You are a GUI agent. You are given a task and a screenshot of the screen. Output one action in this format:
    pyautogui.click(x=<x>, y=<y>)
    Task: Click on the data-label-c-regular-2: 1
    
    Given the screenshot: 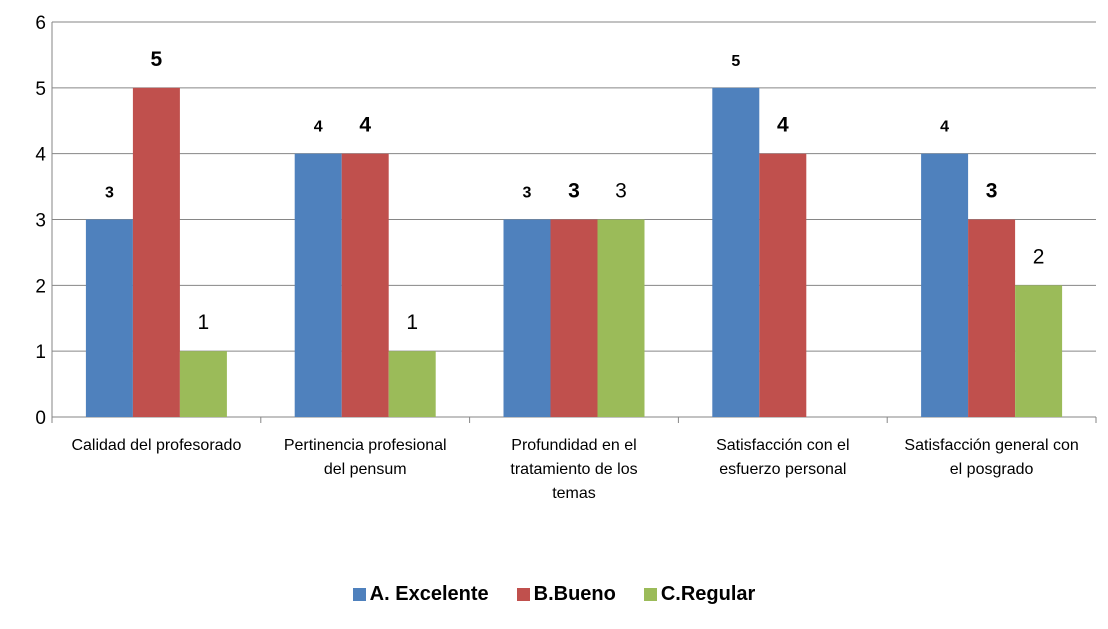 What is the action you would take?
    pyautogui.click(x=412, y=322)
    